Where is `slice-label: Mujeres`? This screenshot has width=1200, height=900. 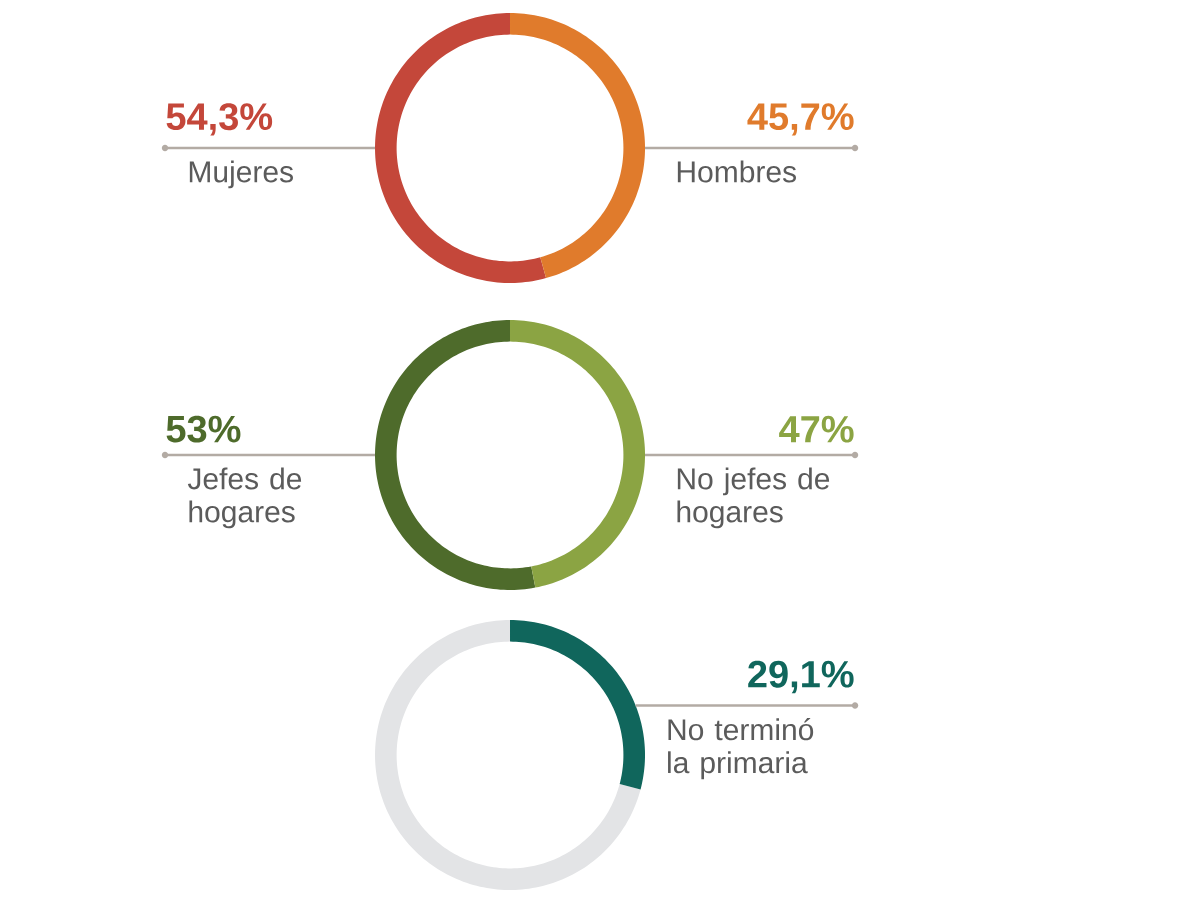
slice-label: Mujeres is located at coordinates (241, 174).